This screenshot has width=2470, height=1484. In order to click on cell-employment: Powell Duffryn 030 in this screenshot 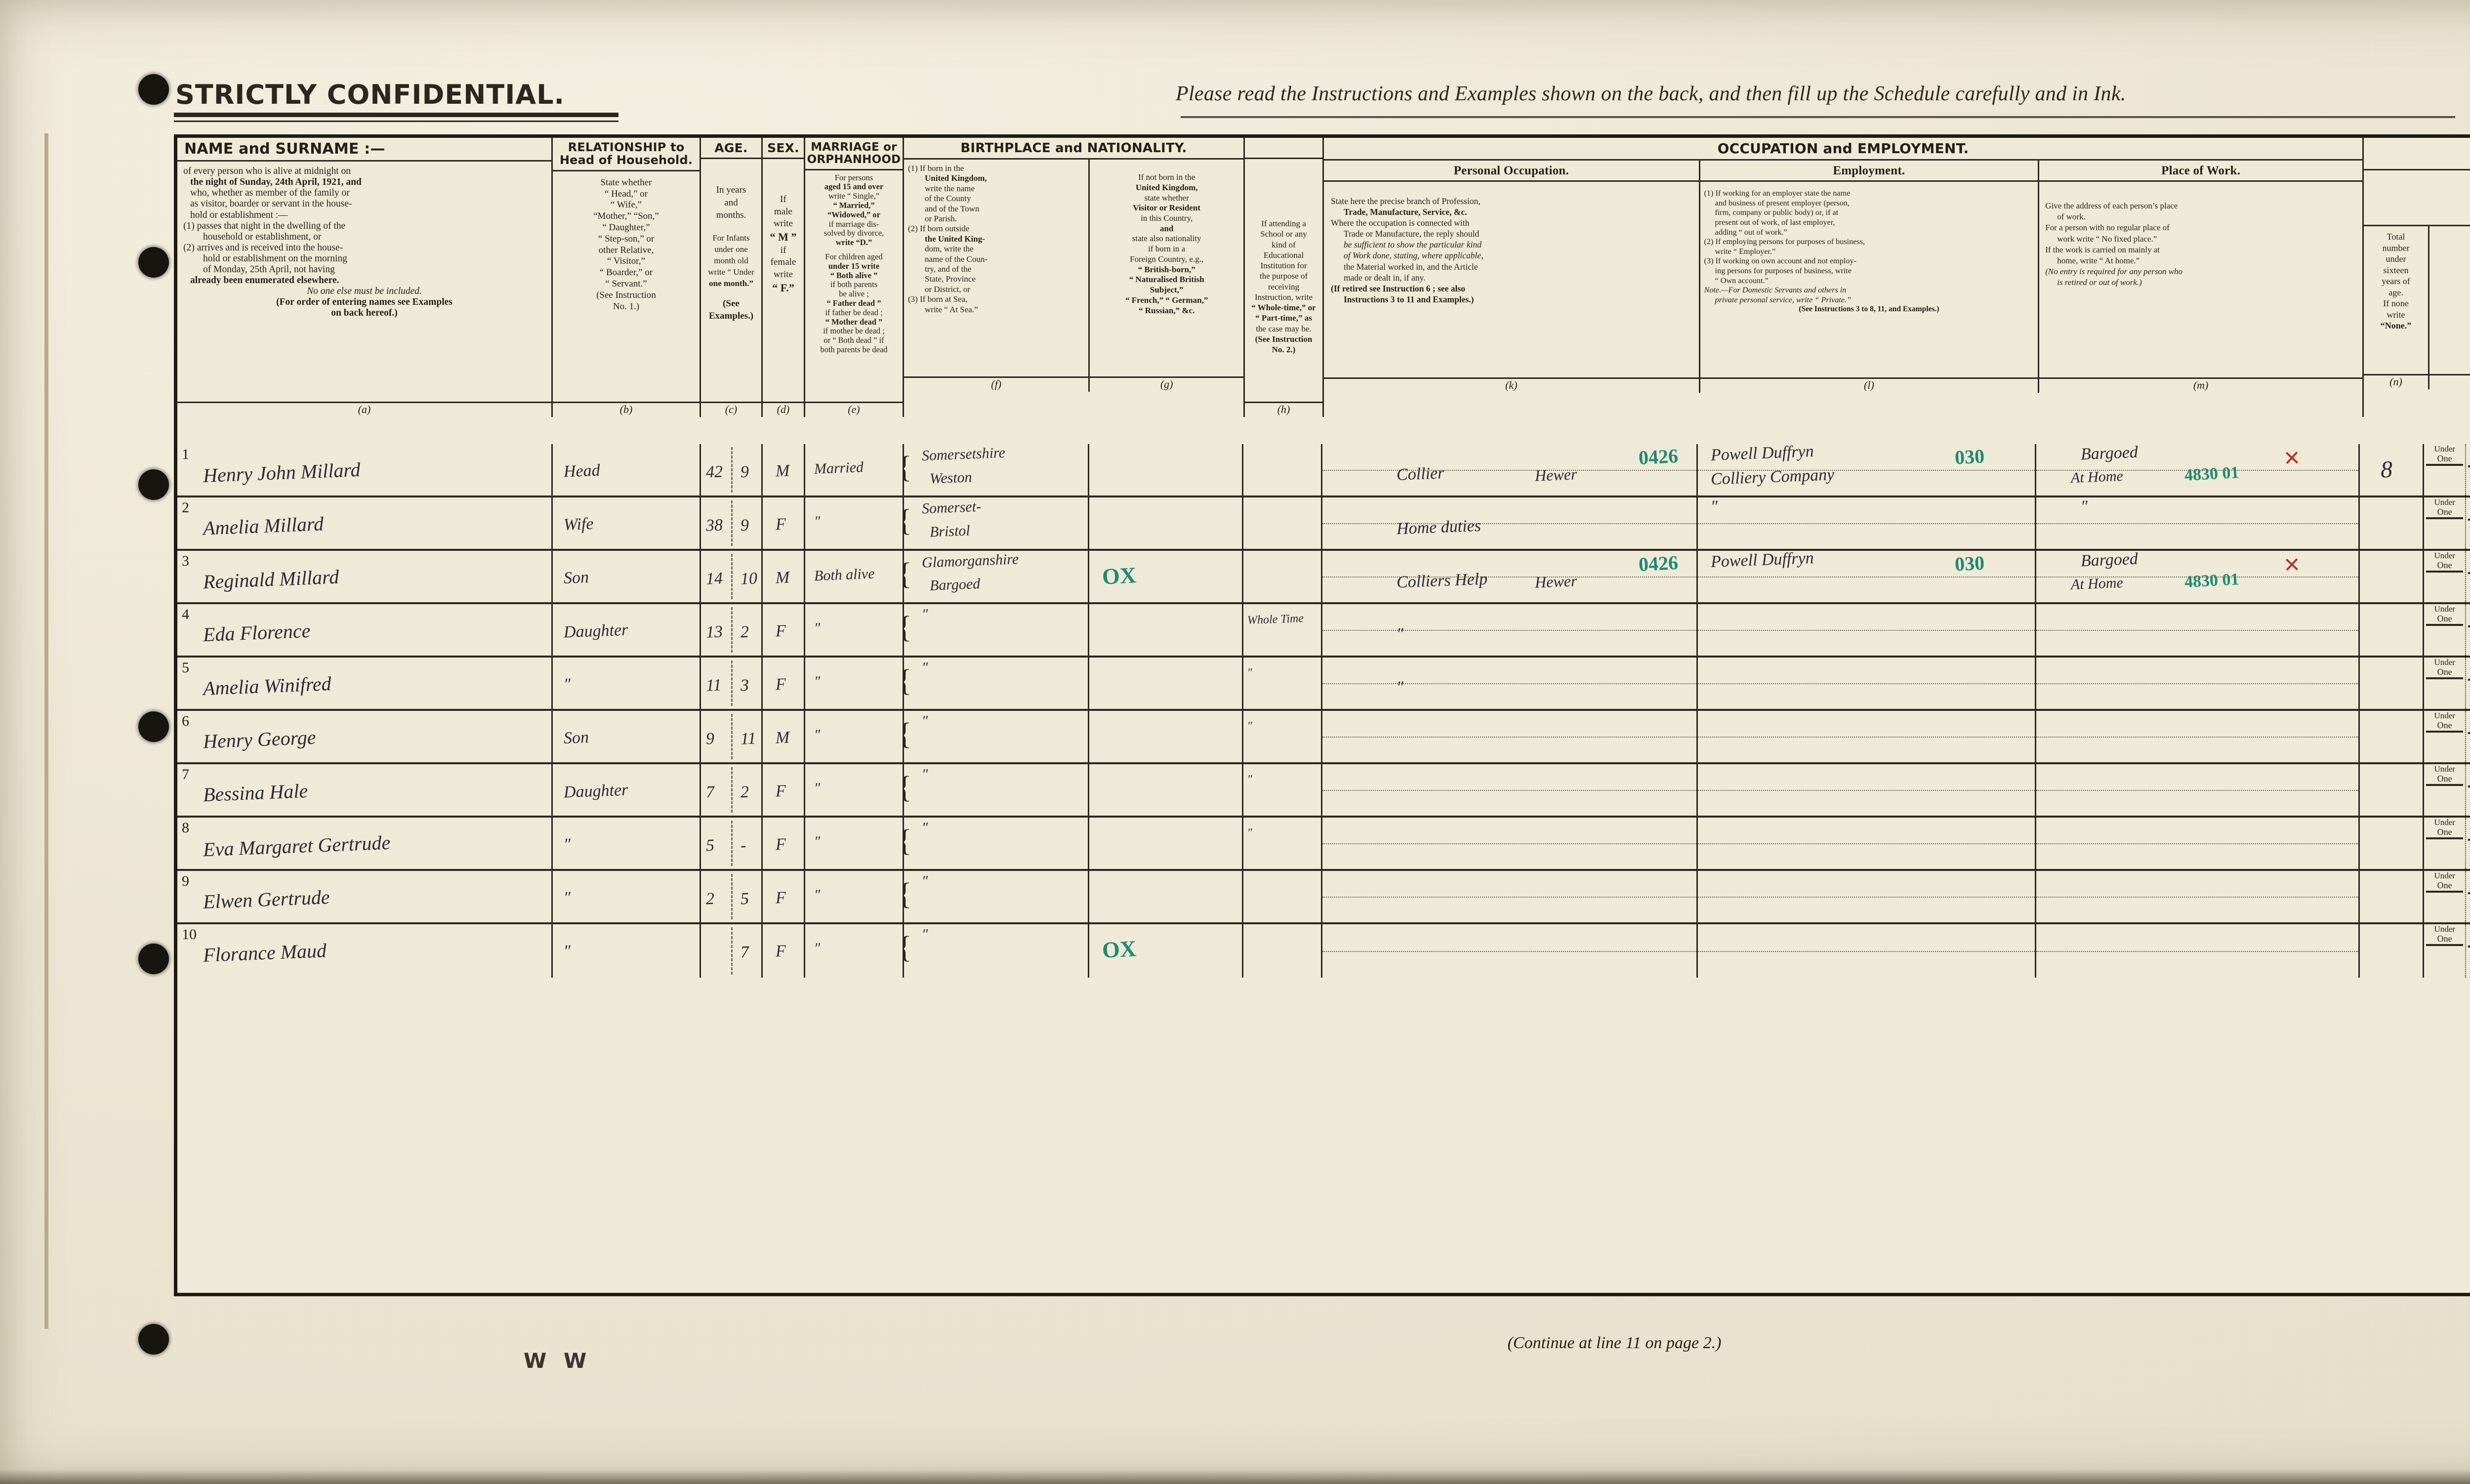, I will do `click(1867, 576)`.